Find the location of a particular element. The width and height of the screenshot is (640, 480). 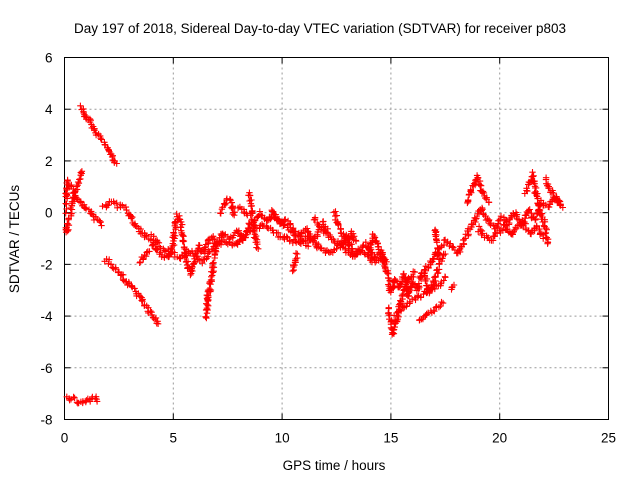

y-tick-label: -2 is located at coordinates (46, 264).